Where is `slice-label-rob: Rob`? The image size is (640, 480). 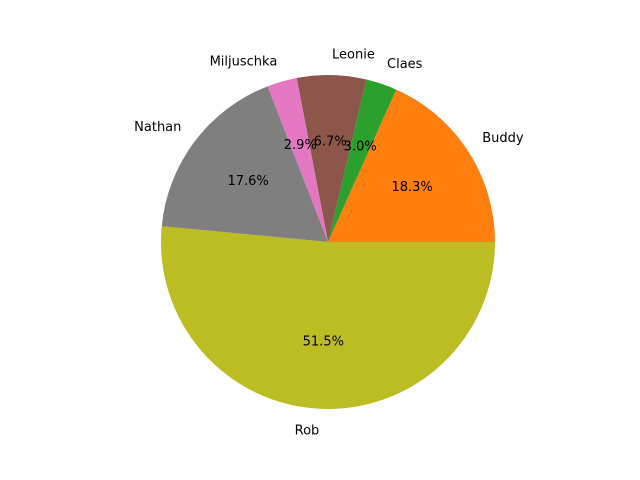 slice-label-rob: Rob is located at coordinates (307, 430).